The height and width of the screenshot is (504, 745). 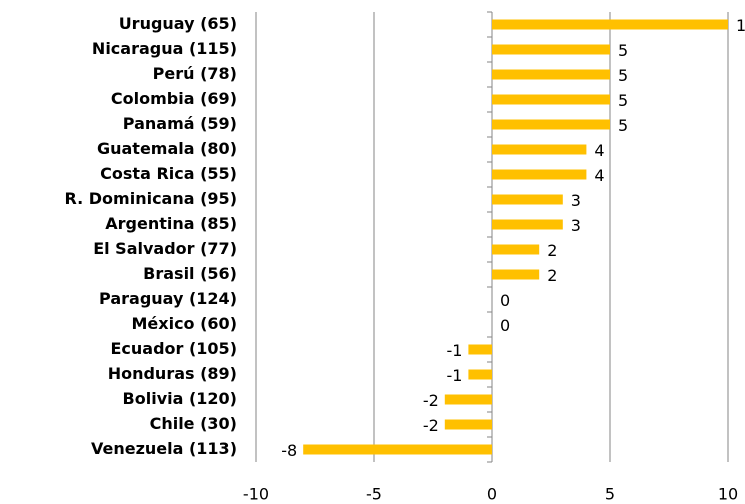 I want to click on y-tick-label: Brasil (56), so click(x=190, y=273).